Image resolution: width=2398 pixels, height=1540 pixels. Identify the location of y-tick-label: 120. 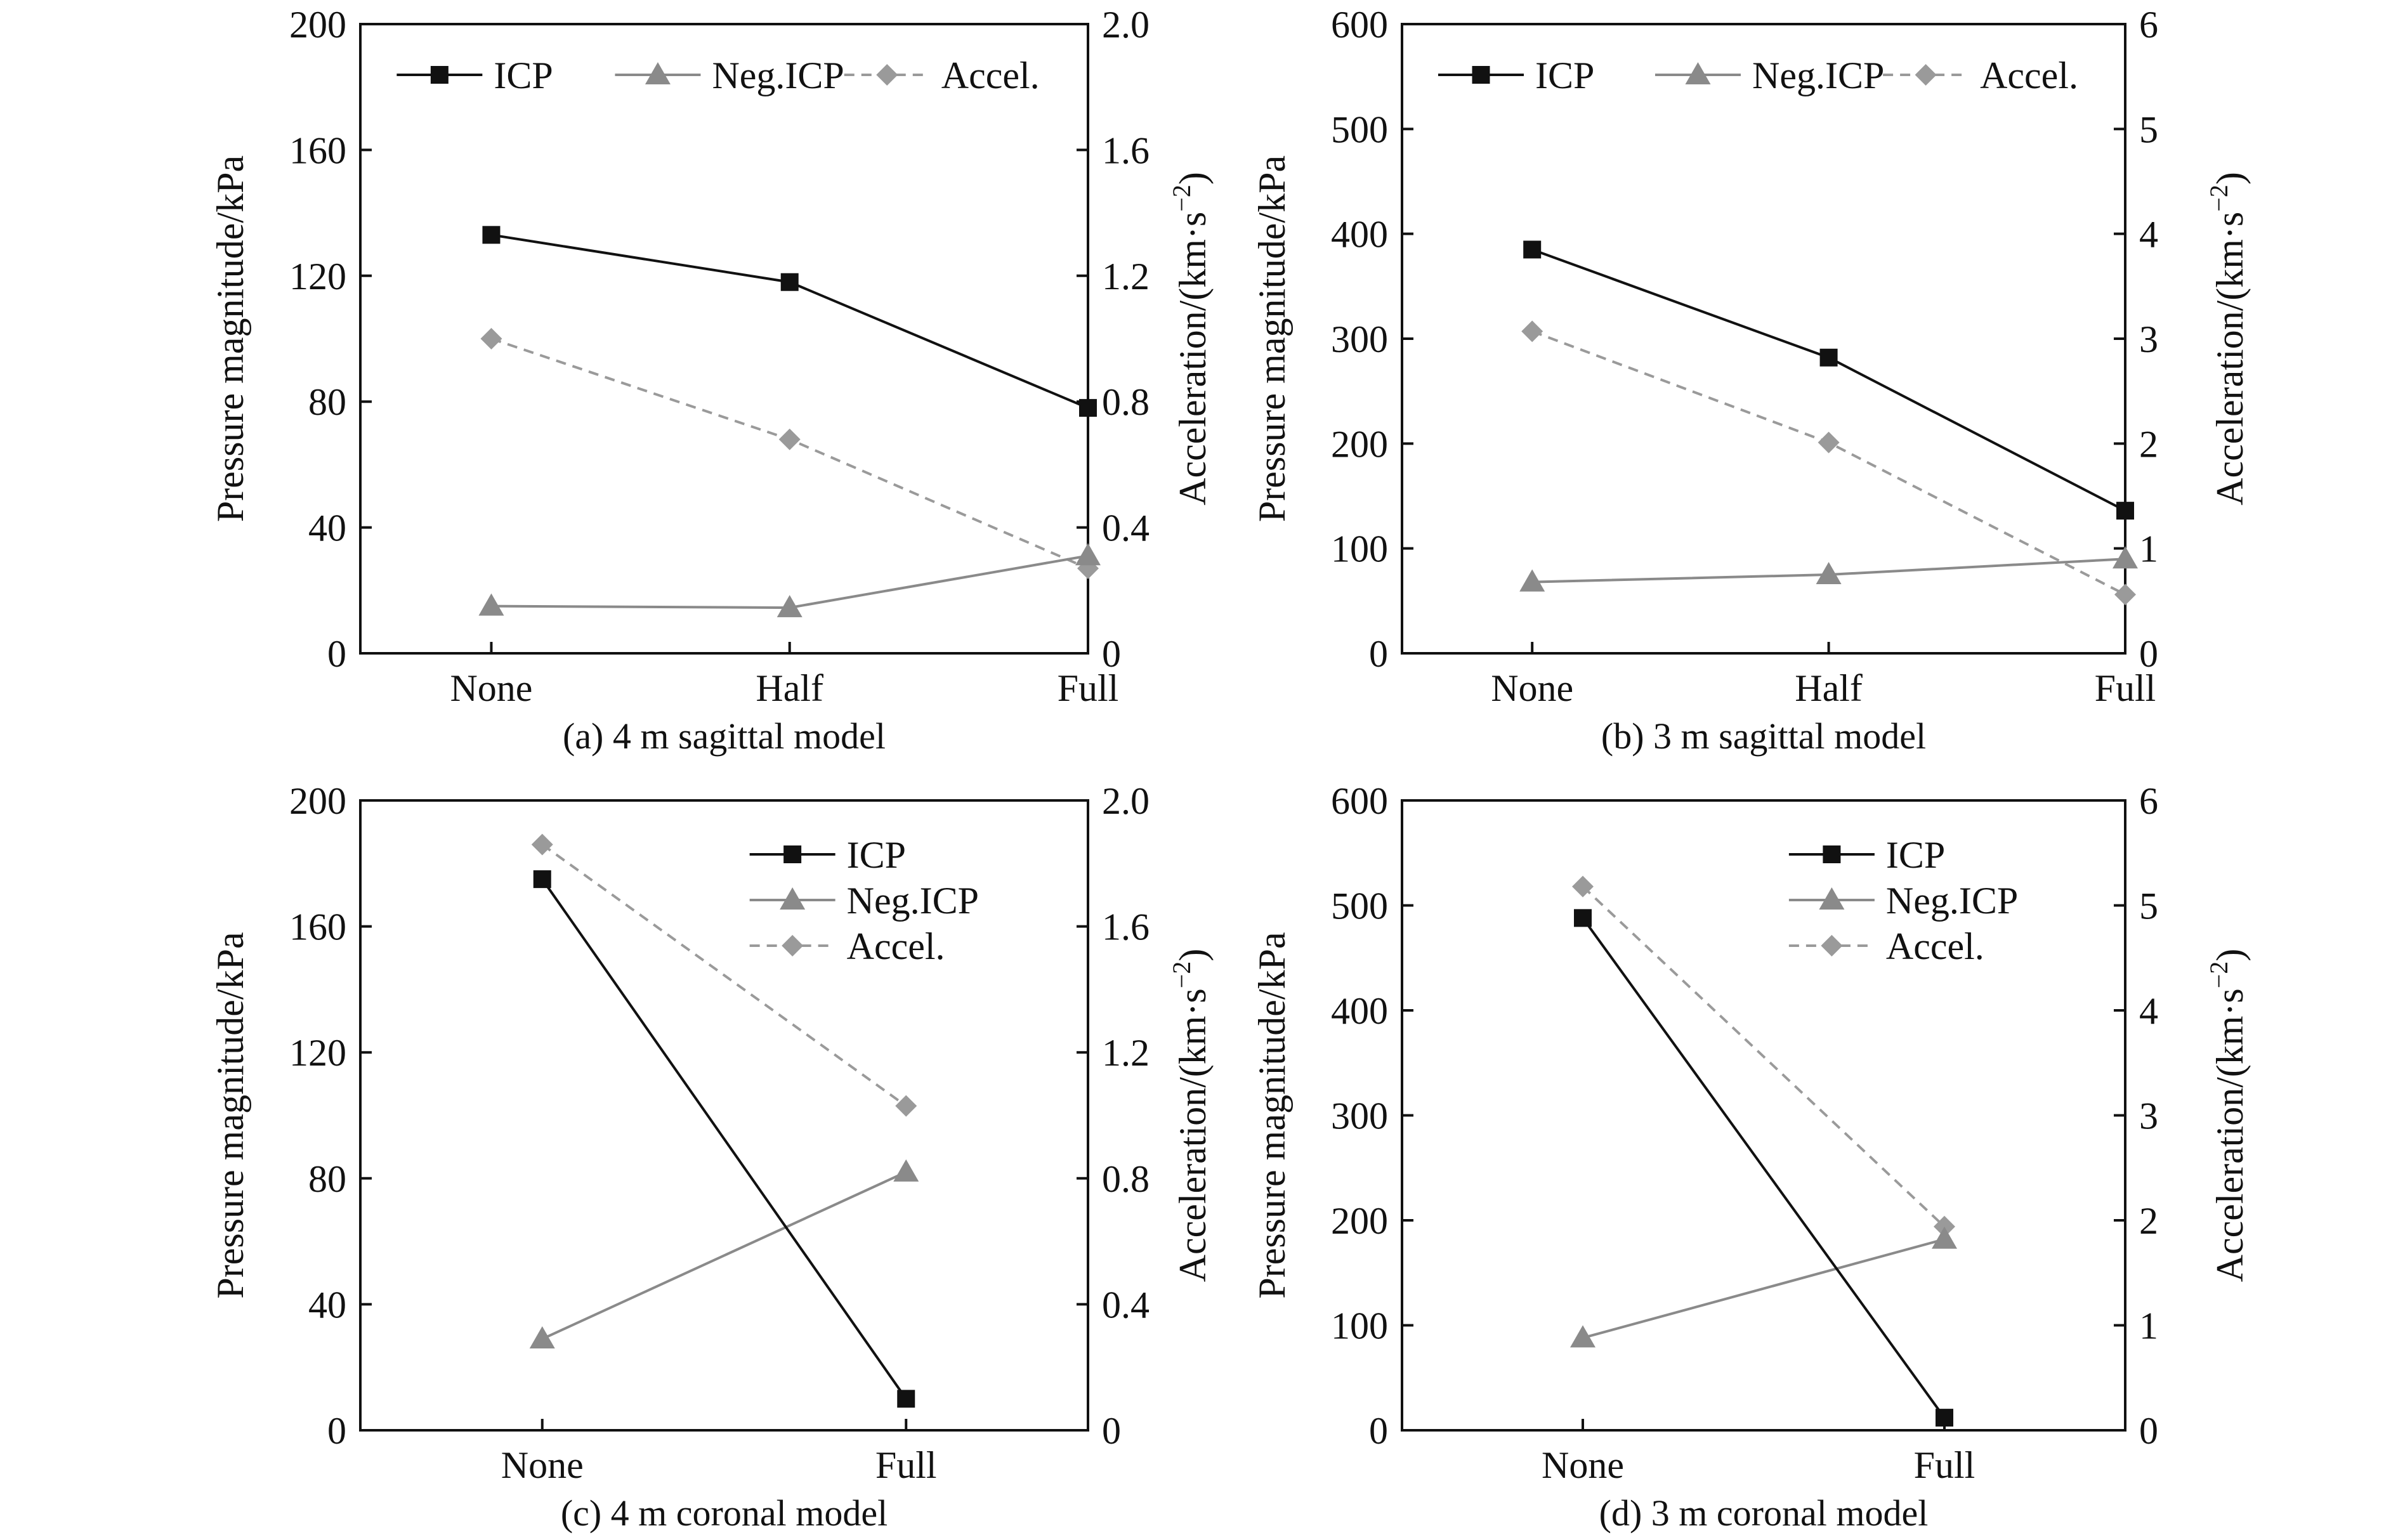
(317, 276).